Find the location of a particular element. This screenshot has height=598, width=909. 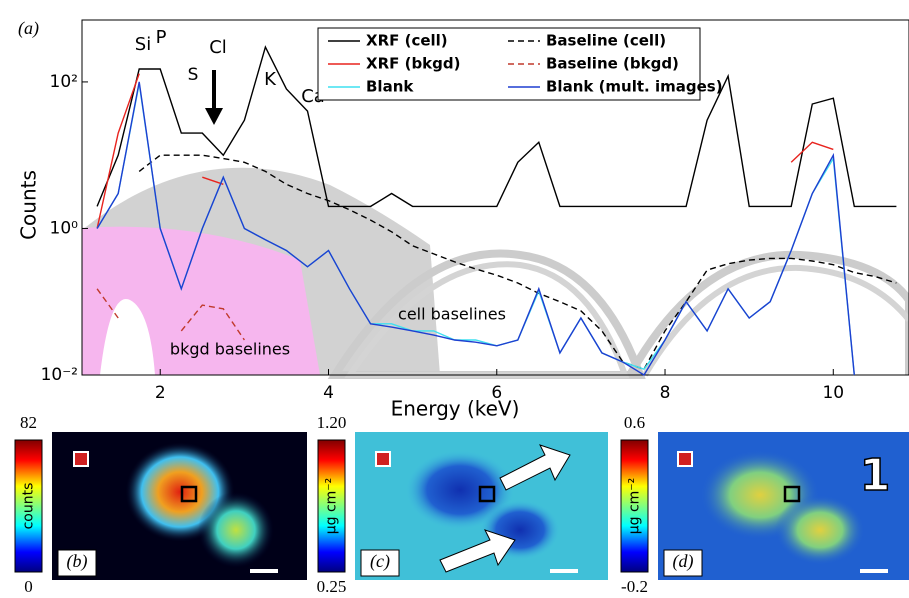

annotation: Cl is located at coordinates (218, 47).